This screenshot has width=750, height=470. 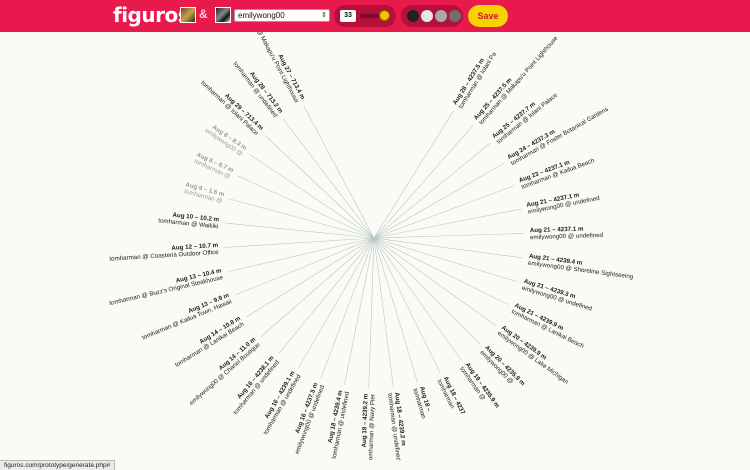 I want to click on count-slider-track, so click(x=374, y=16).